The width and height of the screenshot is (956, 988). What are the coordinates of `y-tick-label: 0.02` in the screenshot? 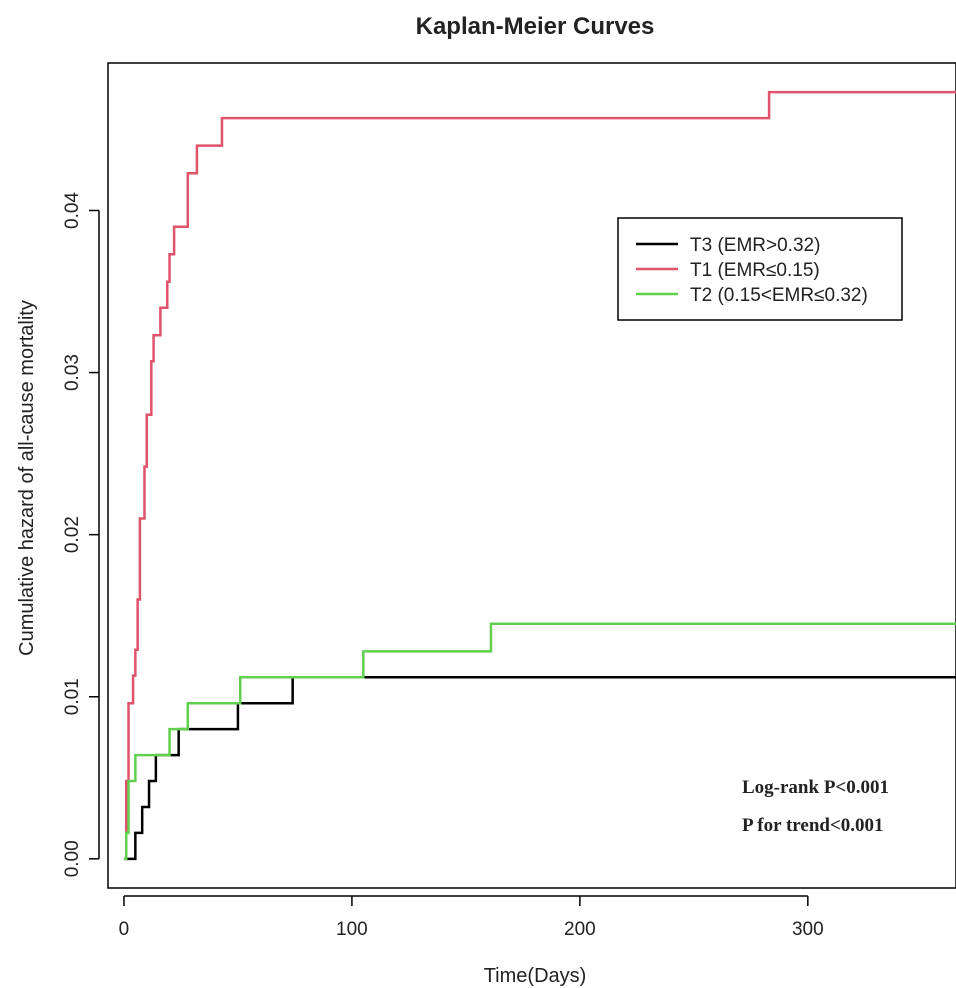 It's located at (72, 534).